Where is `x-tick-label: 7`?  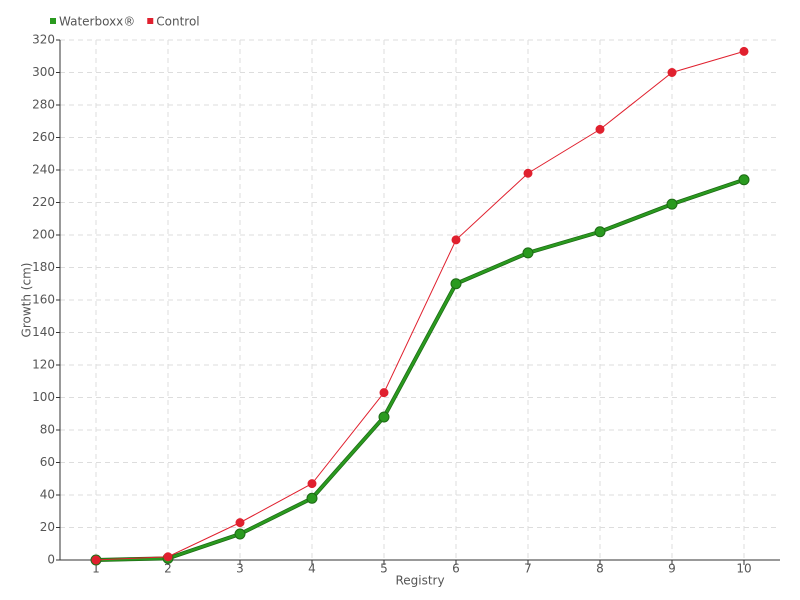
x-tick-label: 7 is located at coordinates (528, 569).